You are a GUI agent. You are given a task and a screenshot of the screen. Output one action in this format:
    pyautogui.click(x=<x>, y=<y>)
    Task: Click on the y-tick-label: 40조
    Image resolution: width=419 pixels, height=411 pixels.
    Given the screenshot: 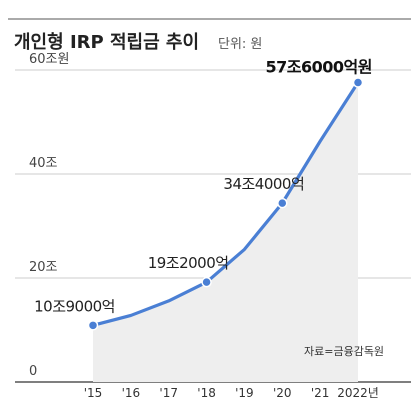 What is the action you would take?
    pyautogui.click(x=43, y=163)
    